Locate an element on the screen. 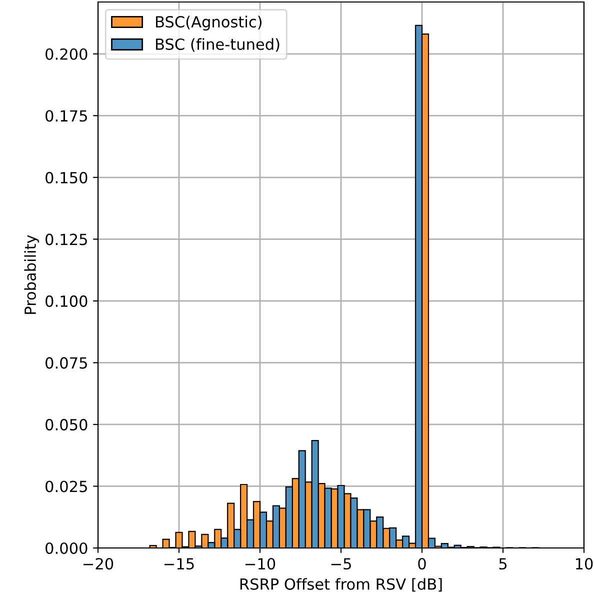 The height and width of the screenshot is (604, 594). legend-label: BSC (fine-tuned) is located at coordinates (218, 45).